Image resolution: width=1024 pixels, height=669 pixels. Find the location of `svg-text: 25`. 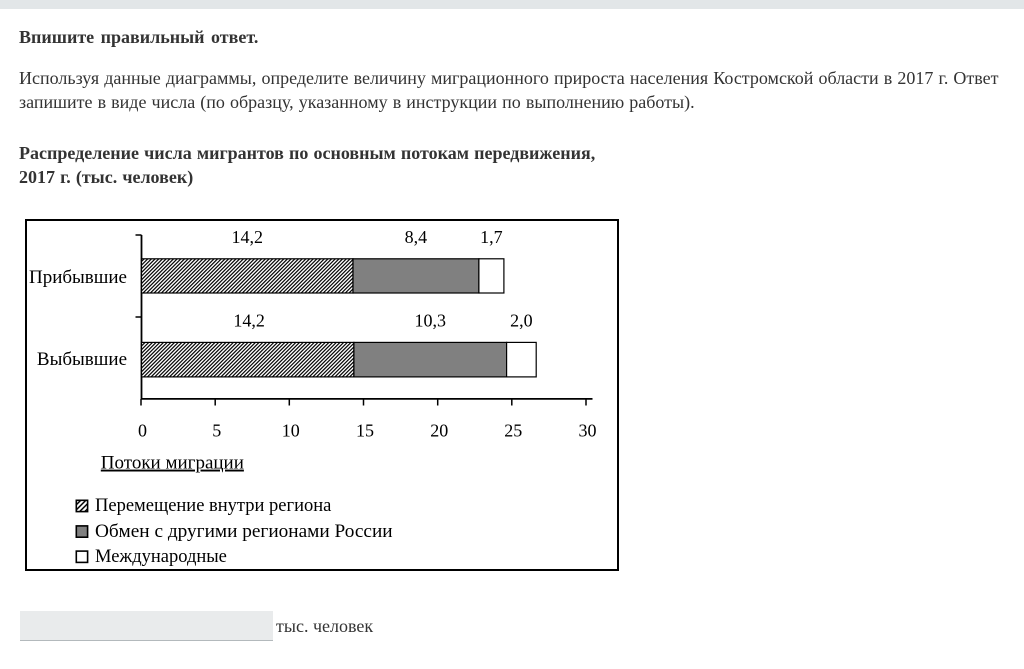

svg-text: 25 is located at coordinates (513, 430).